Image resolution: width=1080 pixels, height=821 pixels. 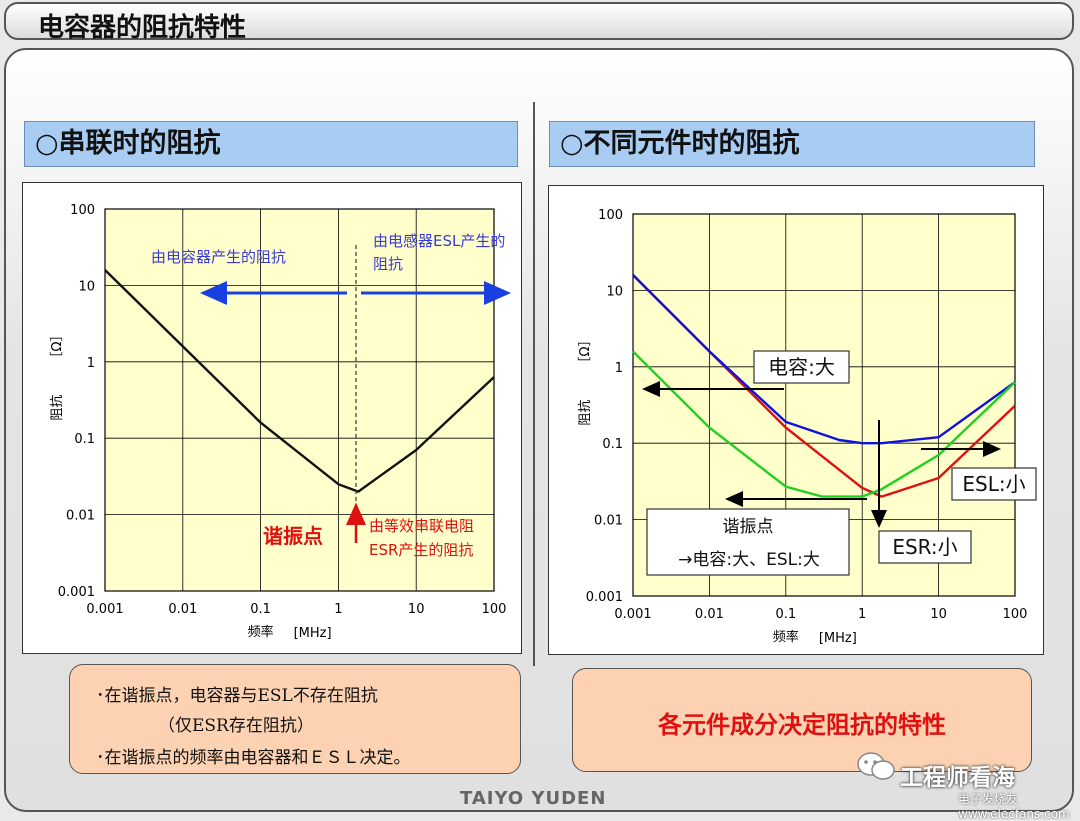 I want to click on annotation-capacitor: 由电容器产生的阻抗, so click(x=218, y=257).